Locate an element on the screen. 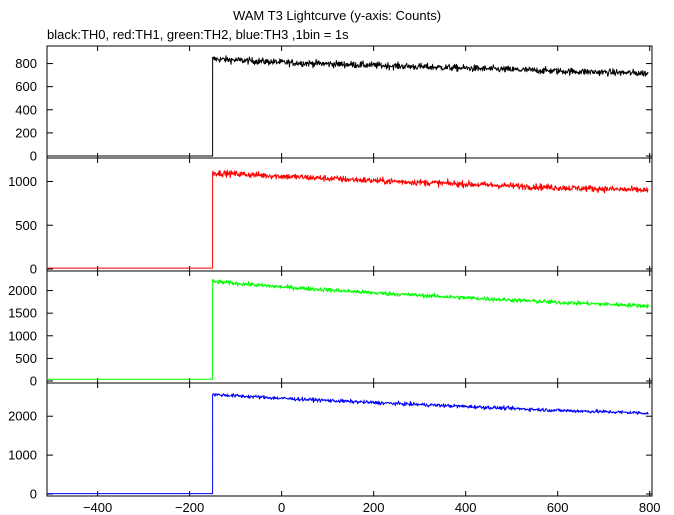 The height and width of the screenshot is (515, 674). y-tick-label-th3: 2000 is located at coordinates (22, 416).